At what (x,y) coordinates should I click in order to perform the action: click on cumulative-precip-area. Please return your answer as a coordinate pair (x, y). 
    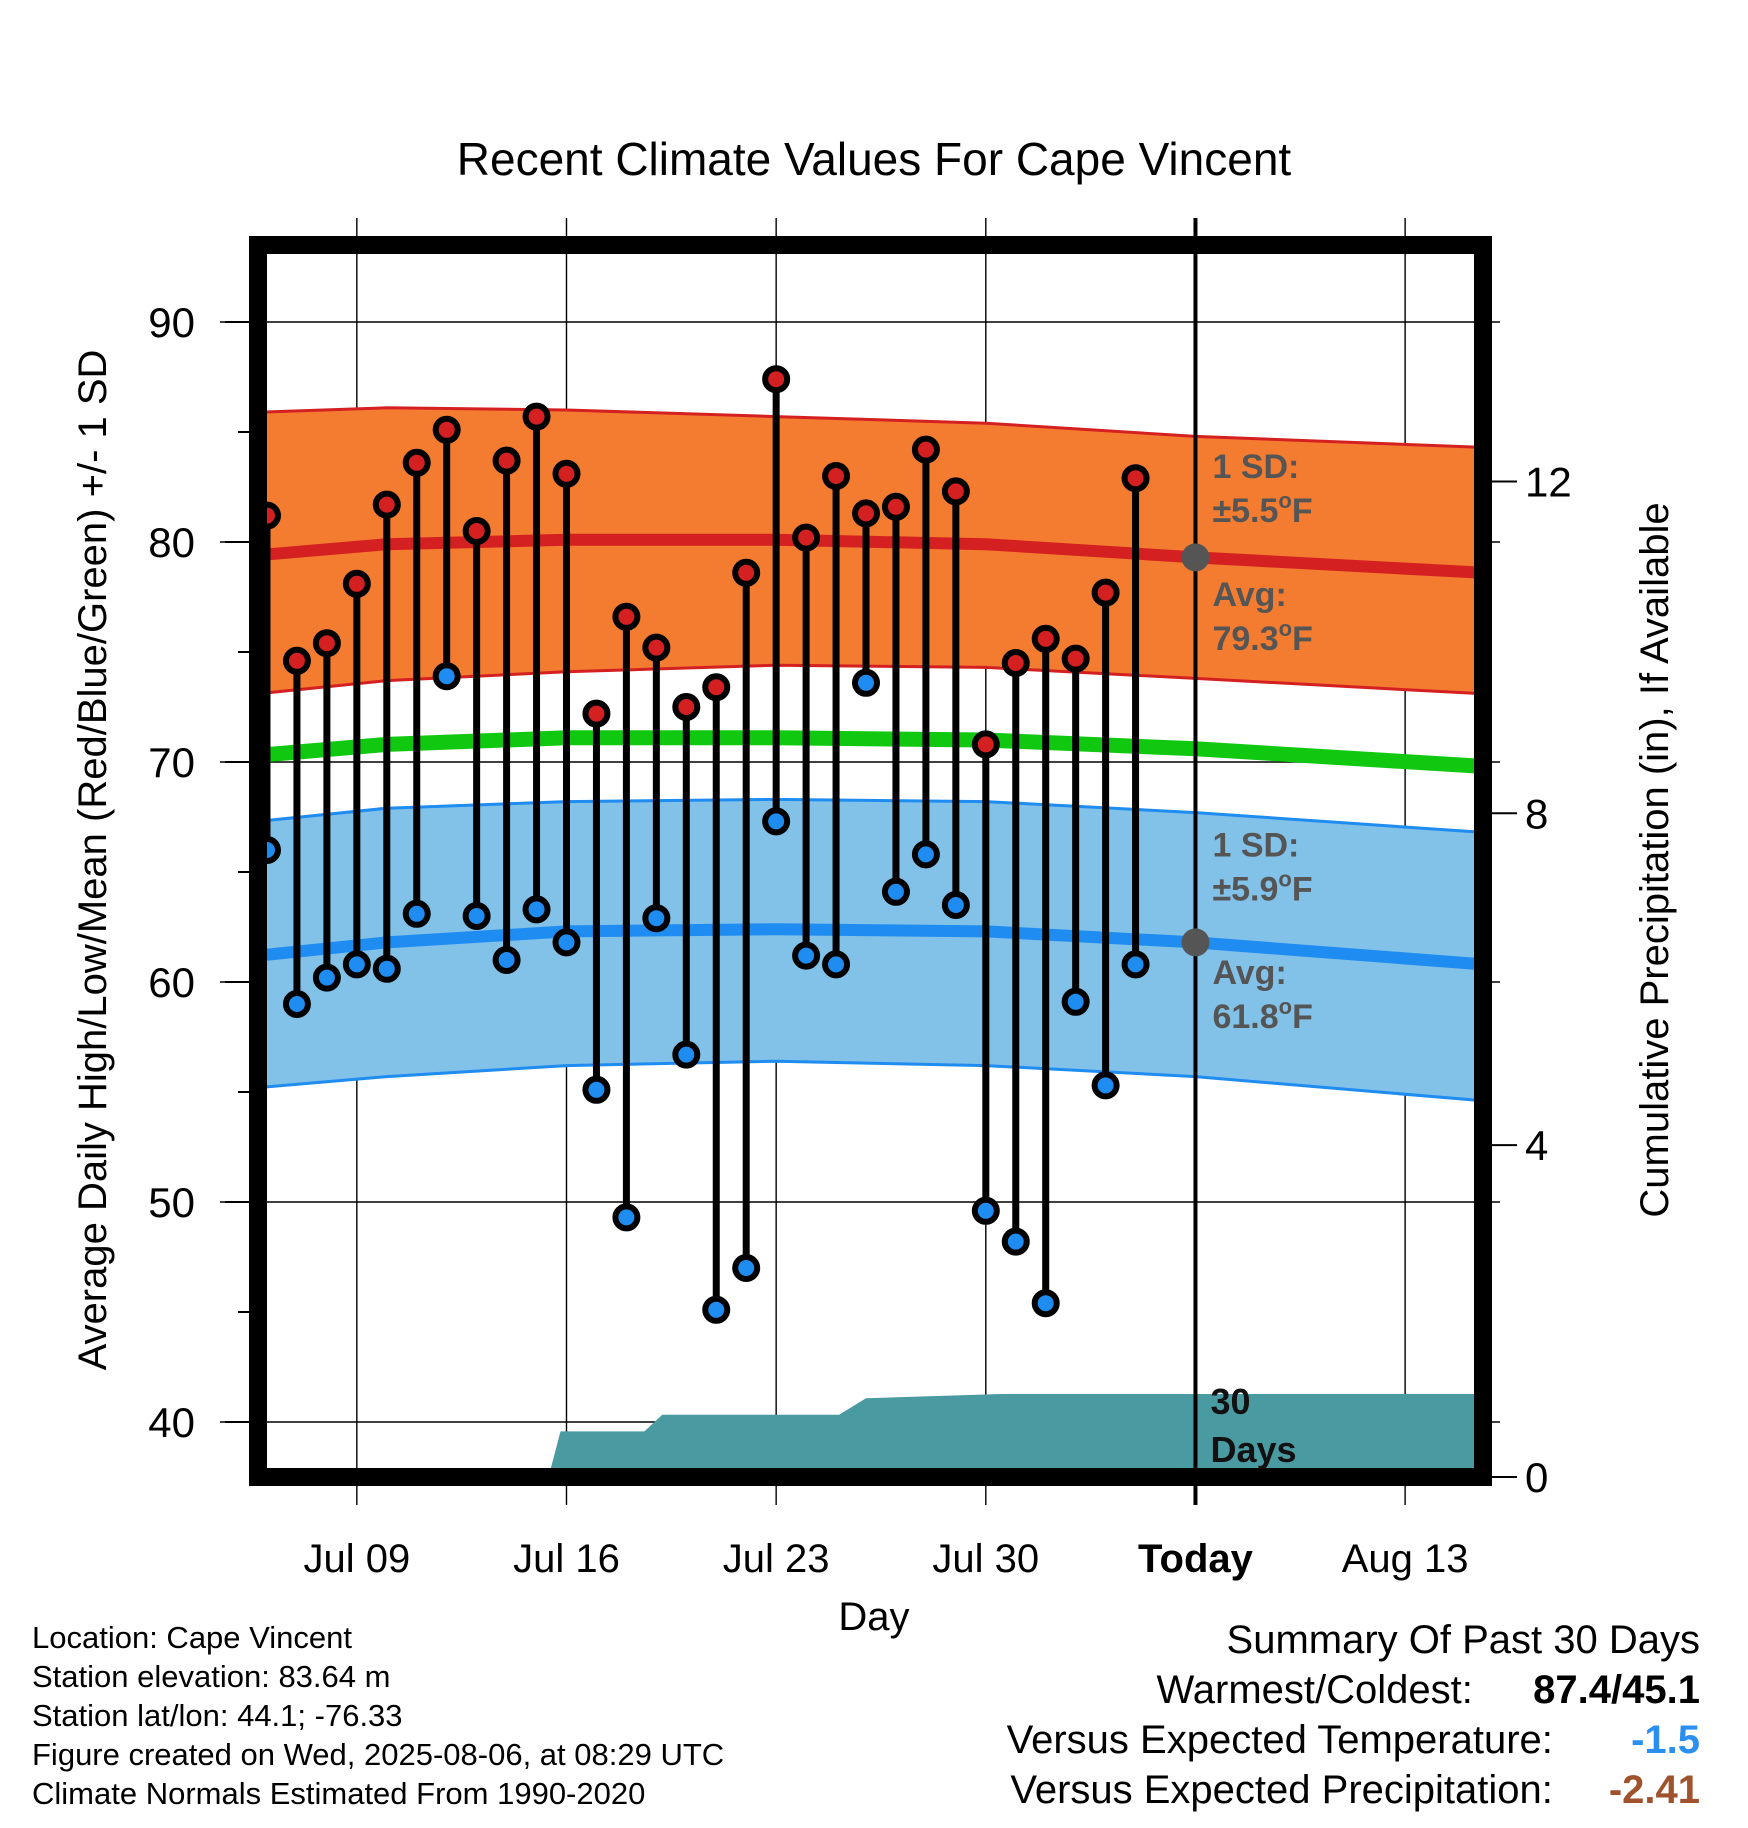
    Looking at the image, I should click on (870, 1435).